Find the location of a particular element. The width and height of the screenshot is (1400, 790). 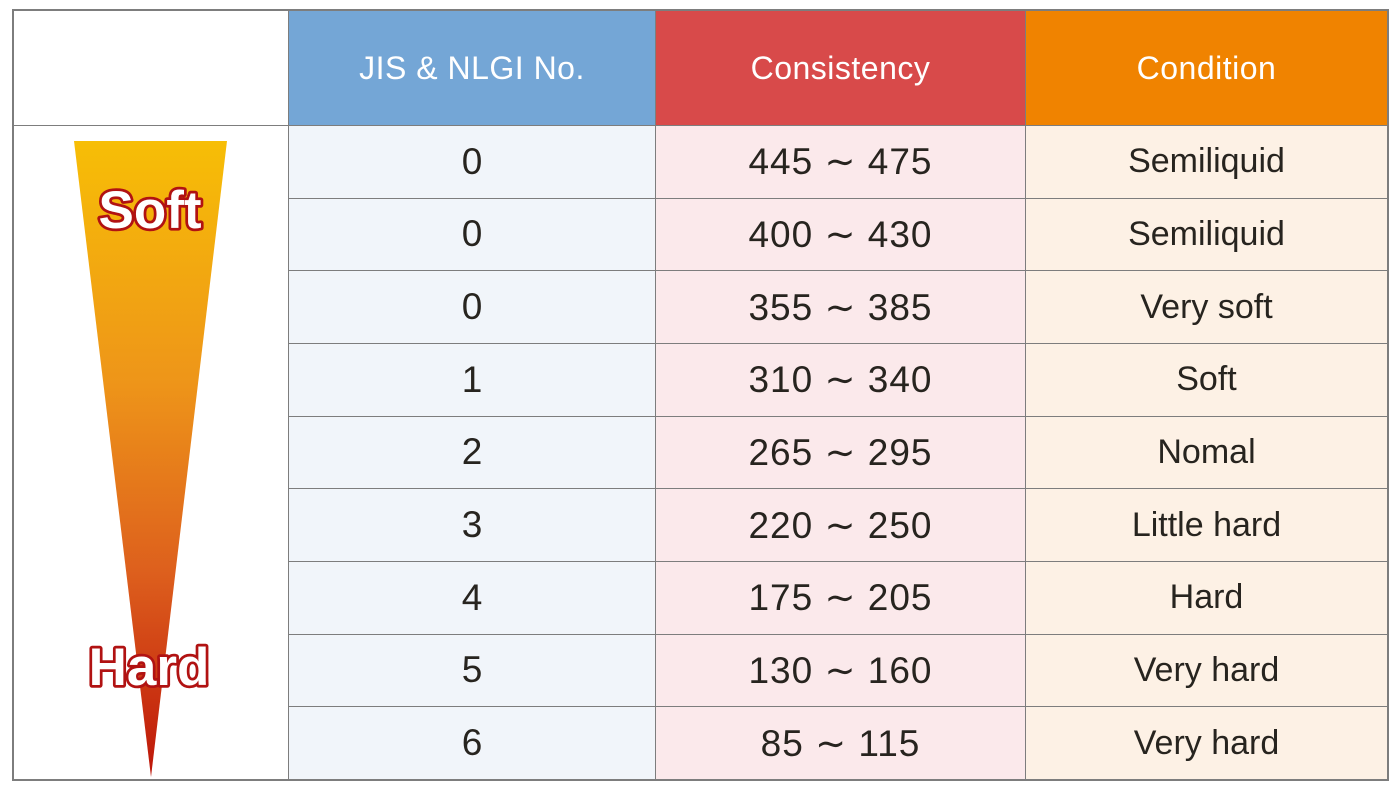

header-empty-cell is located at coordinates (151, 68).